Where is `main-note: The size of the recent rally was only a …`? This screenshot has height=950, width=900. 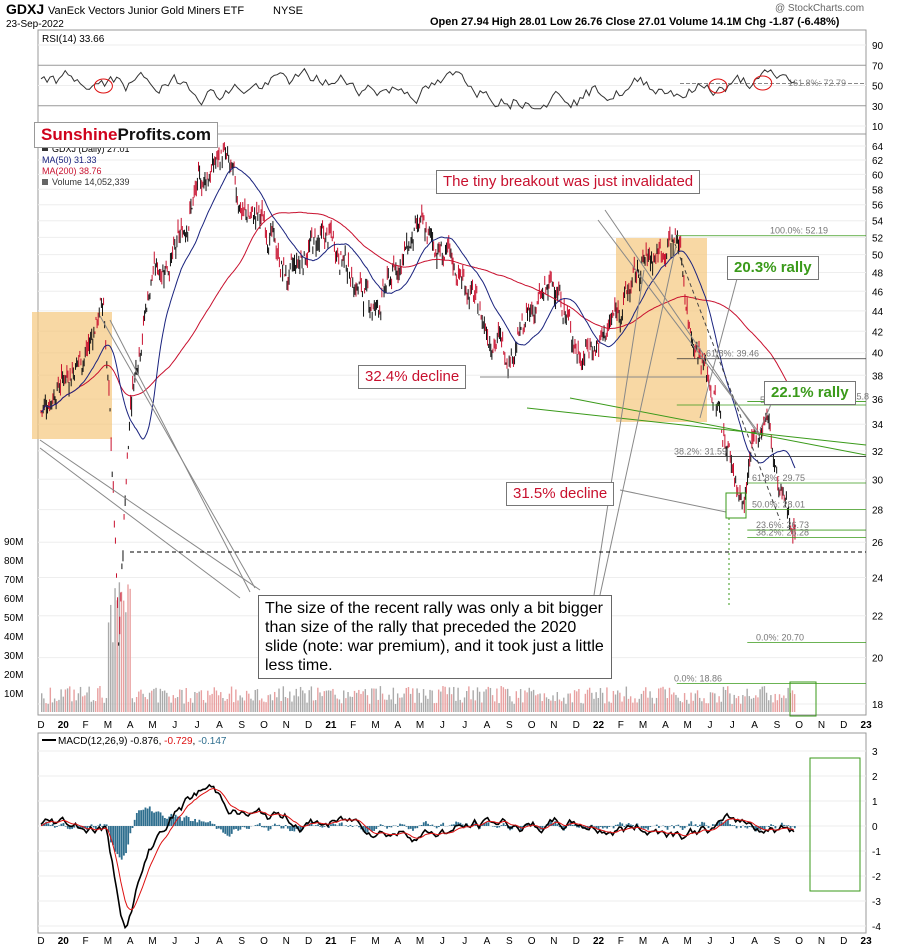 main-note: The size of the recent rally was only a … is located at coordinates (435, 637).